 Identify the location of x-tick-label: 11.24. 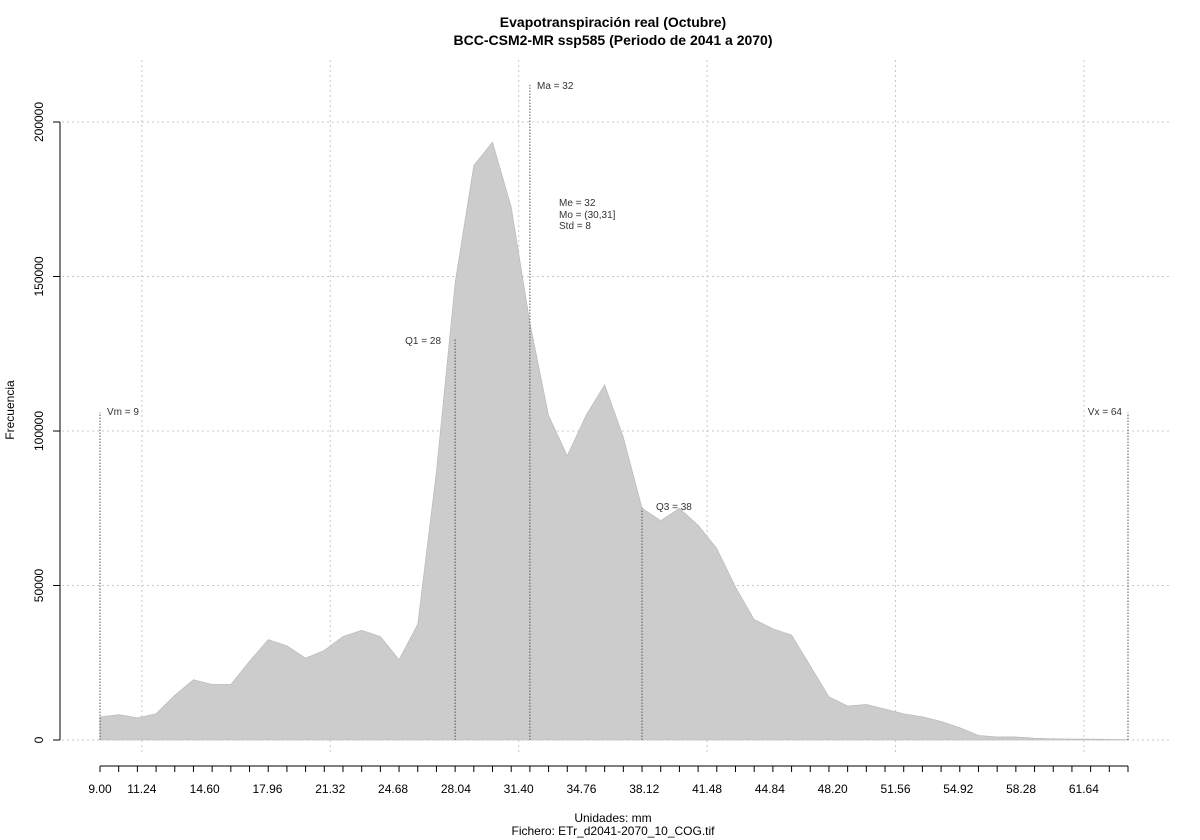
(141, 789).